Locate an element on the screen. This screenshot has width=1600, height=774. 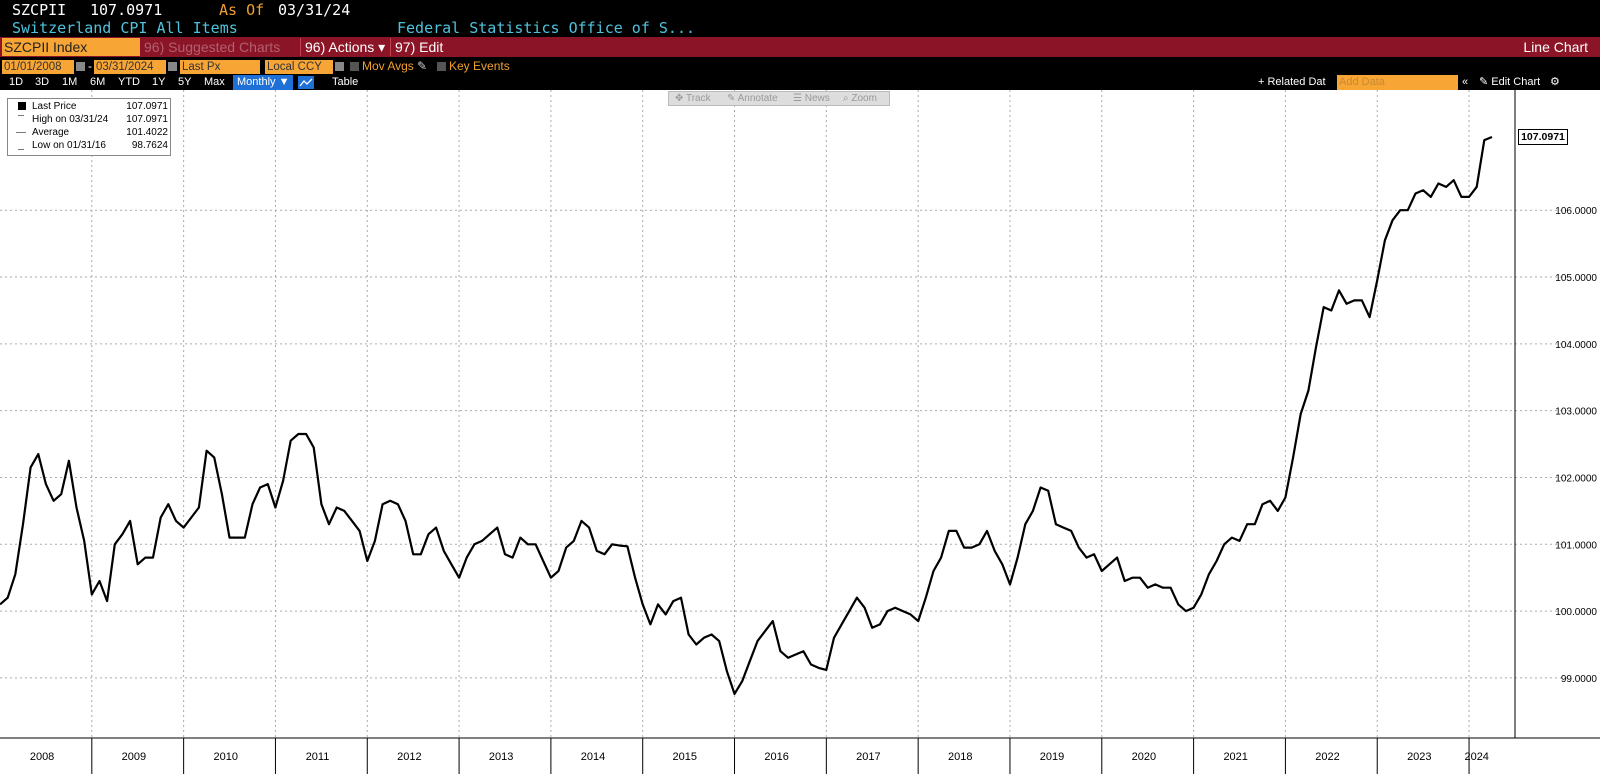
legend-average-value: 101.4022 is located at coordinates (147, 132).